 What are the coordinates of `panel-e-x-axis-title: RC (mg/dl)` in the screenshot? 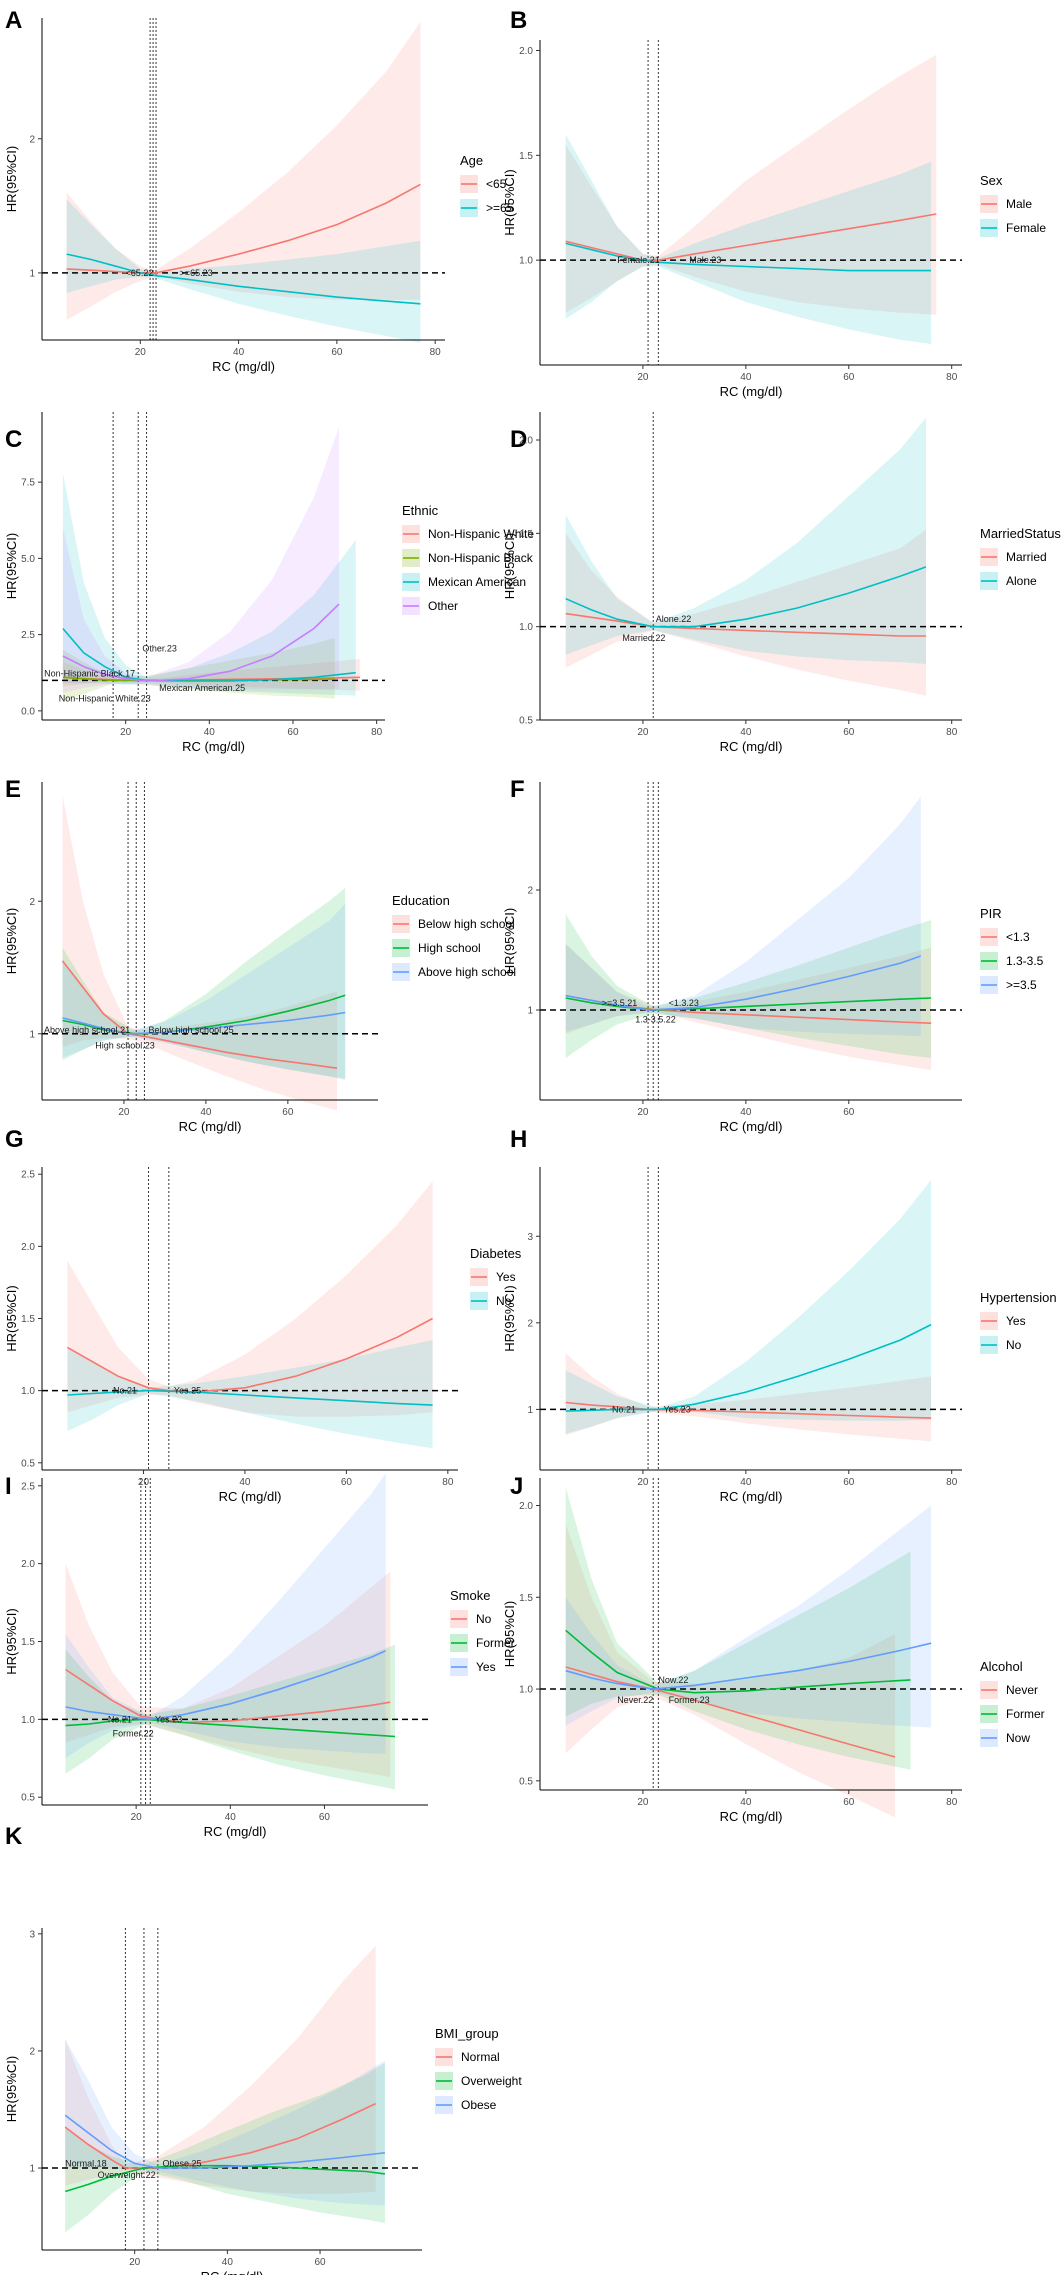 It's located at (210, 1126).